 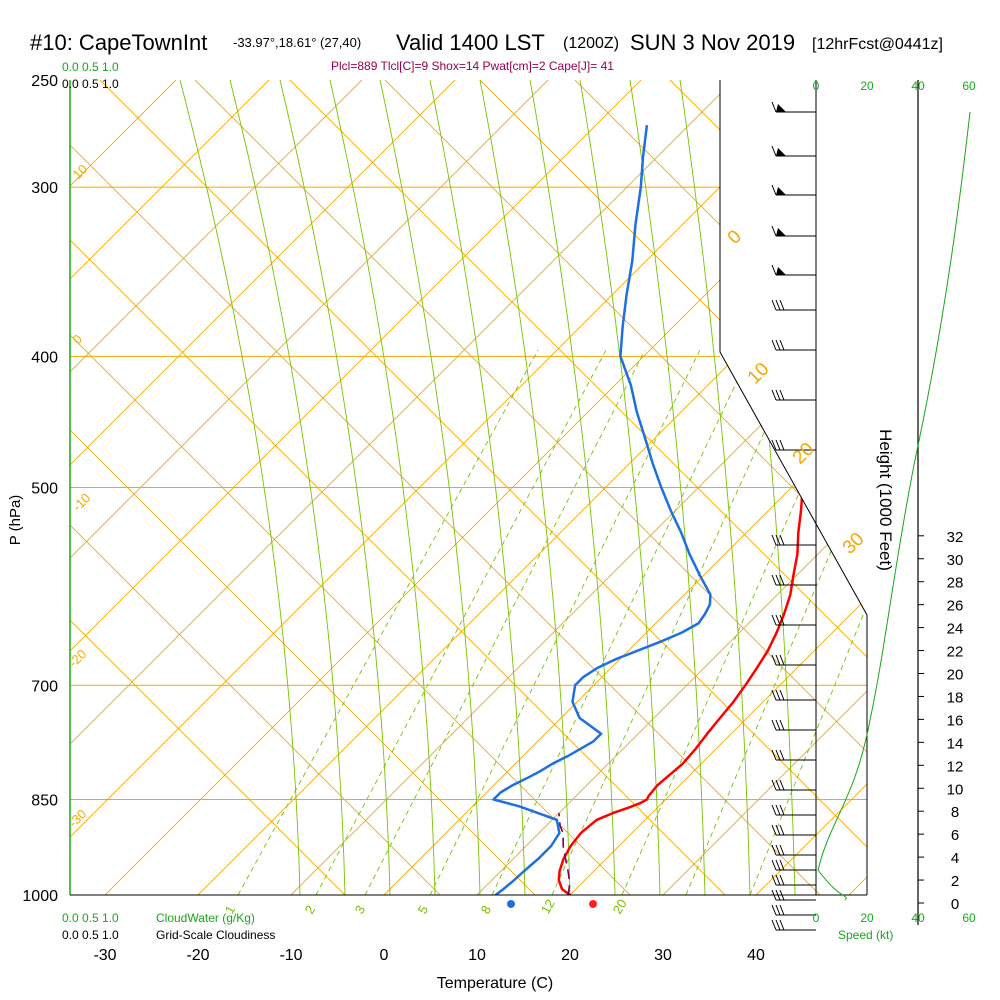 I want to click on isotherm-label: -30, so click(x=78, y=818).